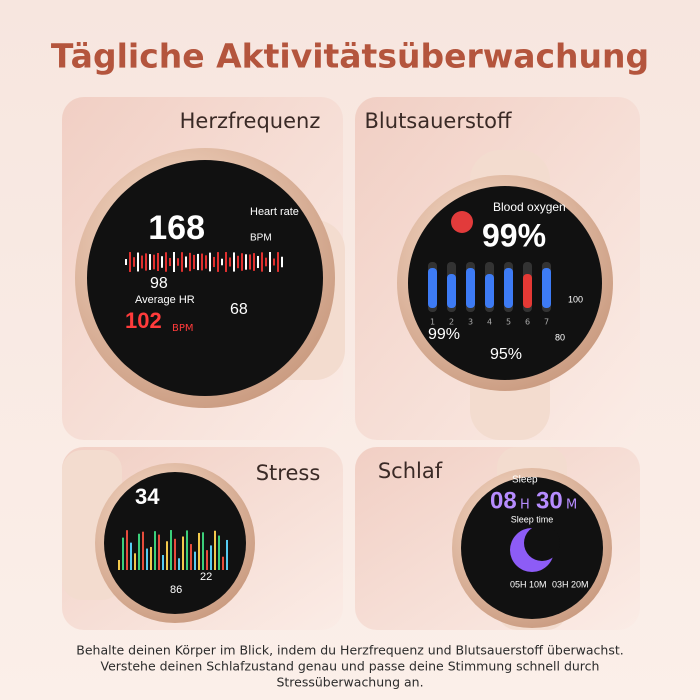 The height and width of the screenshot is (700, 700). What do you see at coordinates (525, 480) in the screenshot?
I see `screen-heading: Sleep` at bounding box center [525, 480].